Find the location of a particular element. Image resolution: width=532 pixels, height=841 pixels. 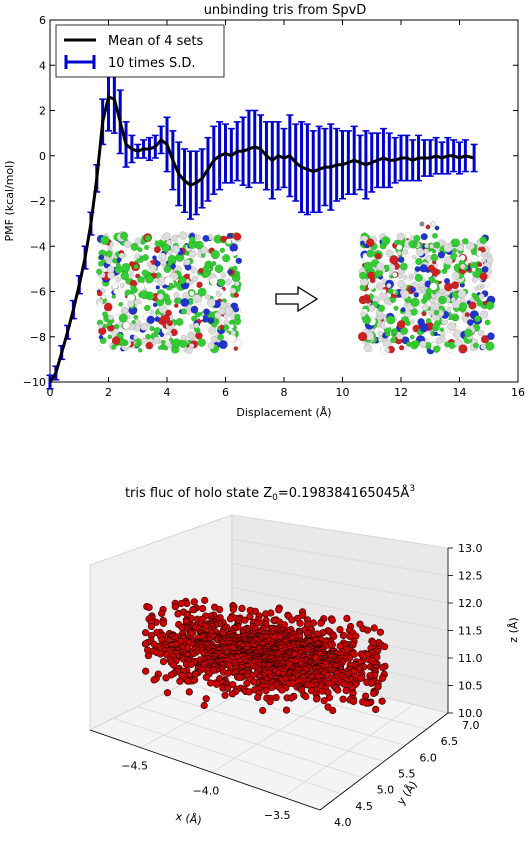

y-tick-label: −10 is located at coordinates (34, 382).